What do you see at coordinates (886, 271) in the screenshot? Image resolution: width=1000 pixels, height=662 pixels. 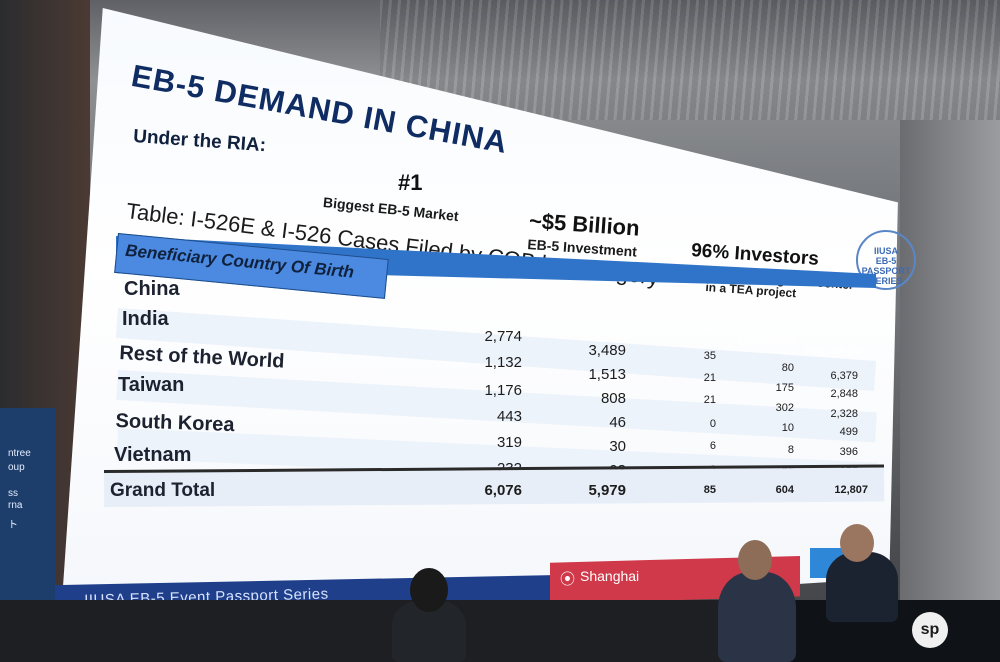 I see `logo-line: PASSPORT` at bounding box center [886, 271].